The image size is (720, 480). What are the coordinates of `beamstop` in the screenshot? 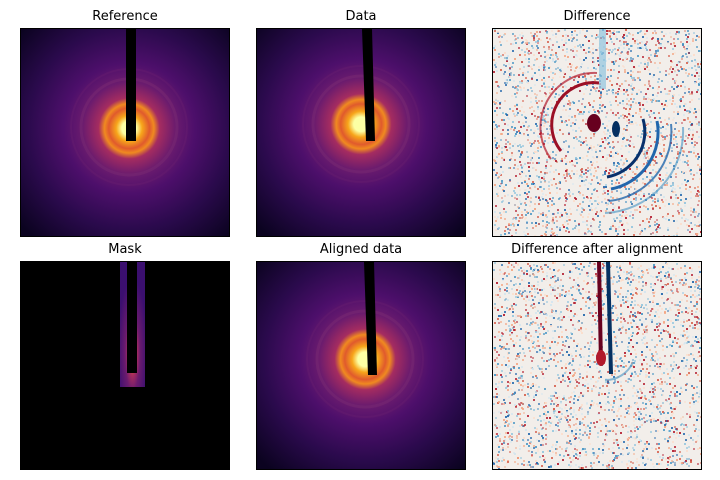 It's located at (370, 318).